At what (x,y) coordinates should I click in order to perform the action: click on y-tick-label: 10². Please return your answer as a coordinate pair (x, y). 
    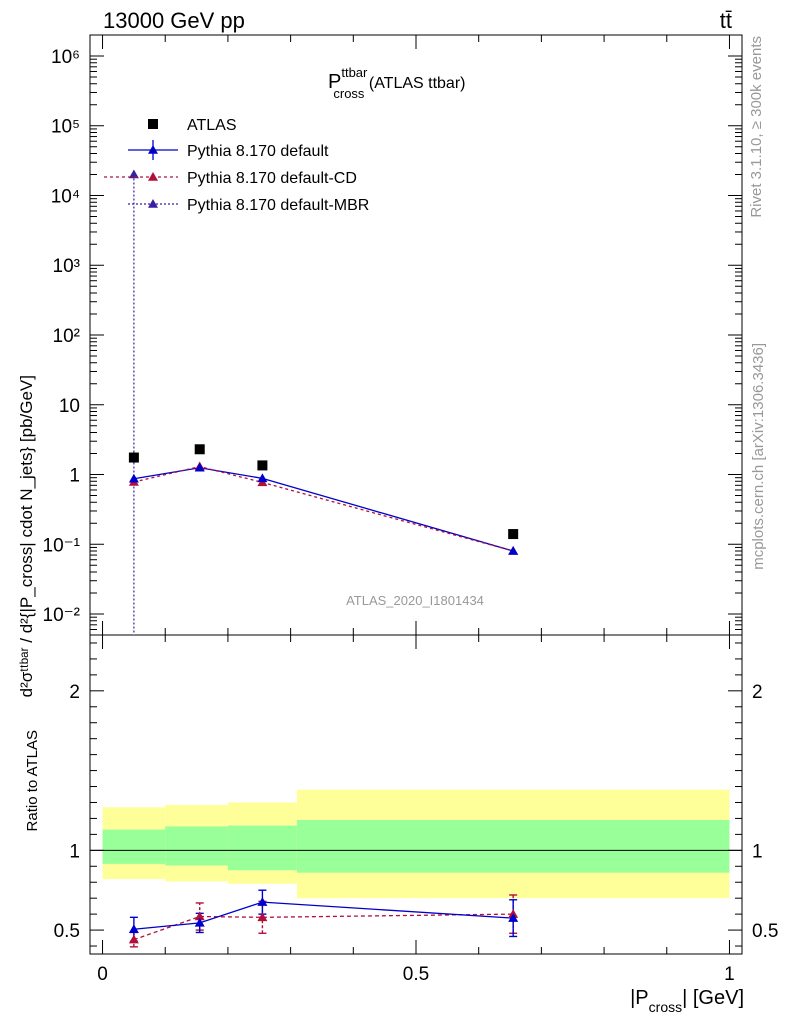
    Looking at the image, I should click on (66, 336).